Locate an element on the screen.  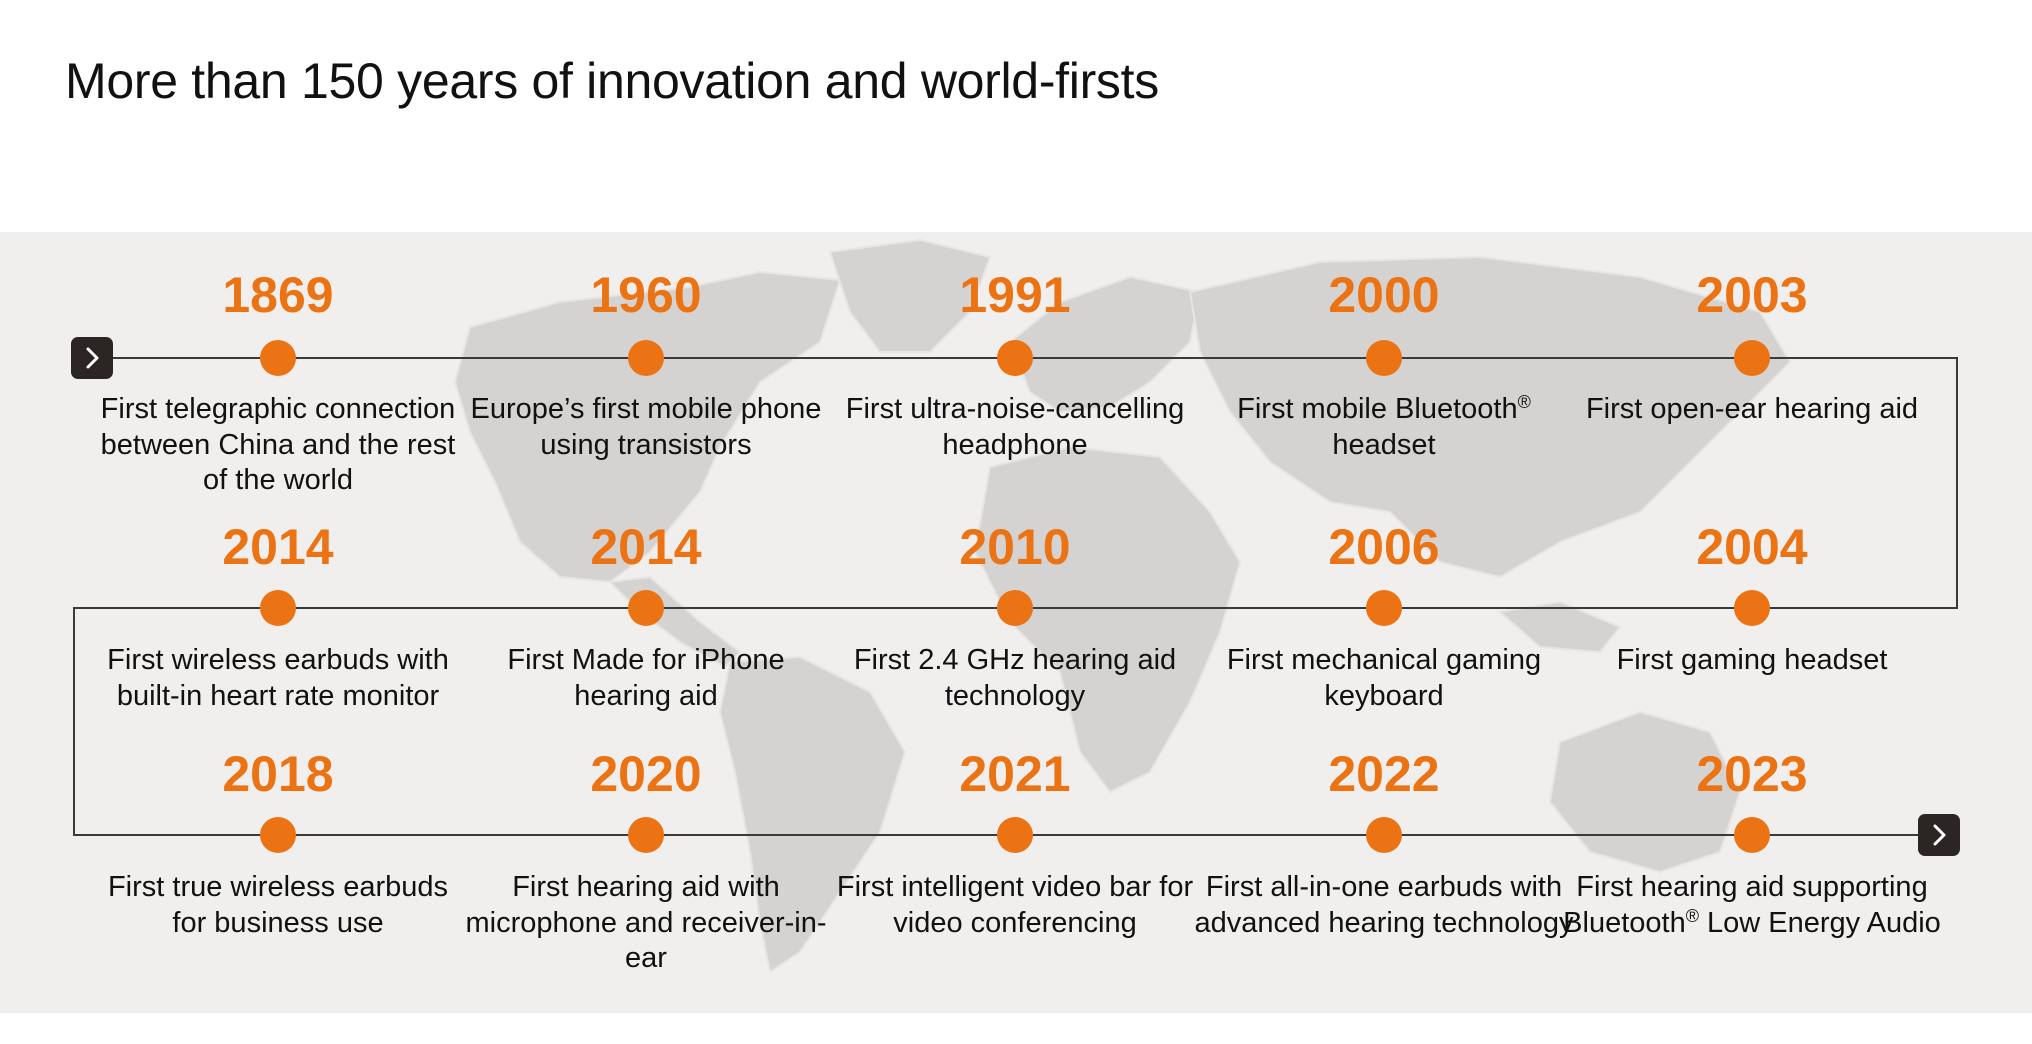
timeline-end-arrow is located at coordinates (1939, 835).